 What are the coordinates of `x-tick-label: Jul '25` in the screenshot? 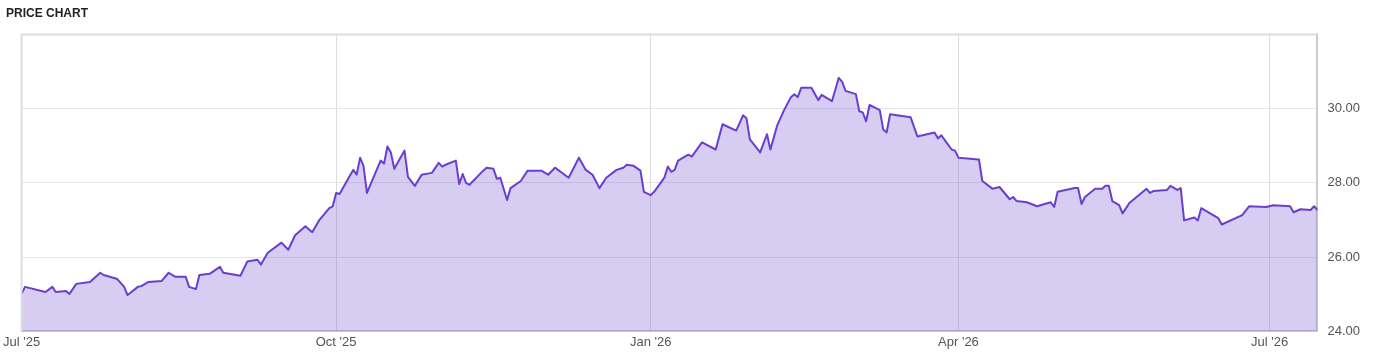 It's located at (22, 341).